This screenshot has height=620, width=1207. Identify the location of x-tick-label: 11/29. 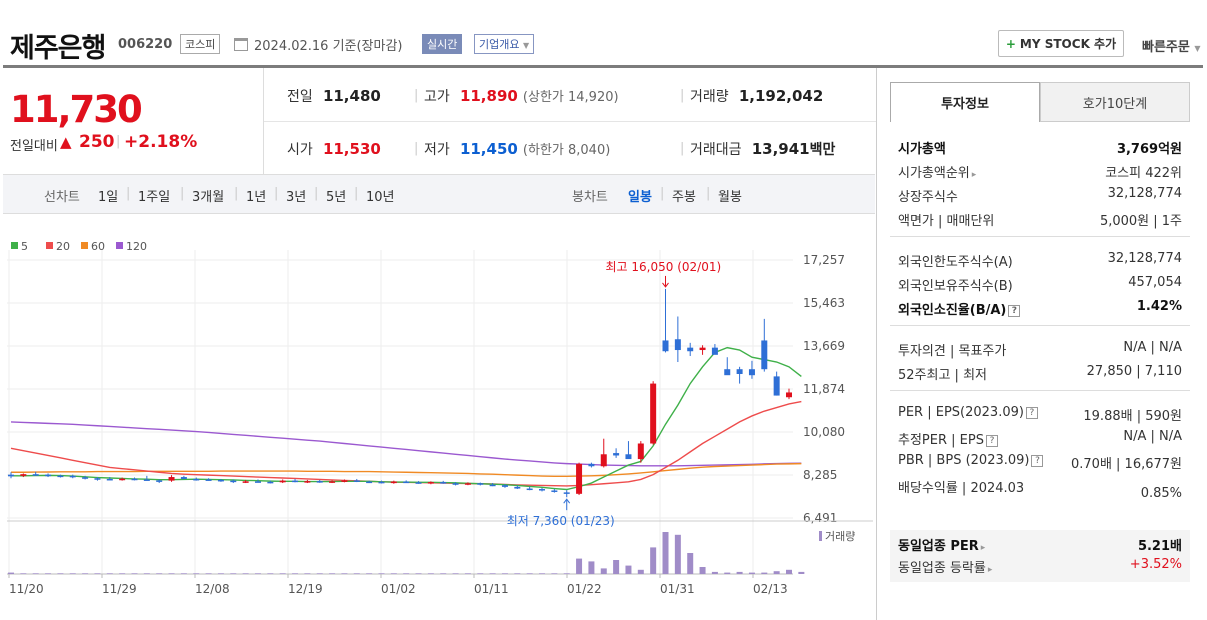
(119, 589).